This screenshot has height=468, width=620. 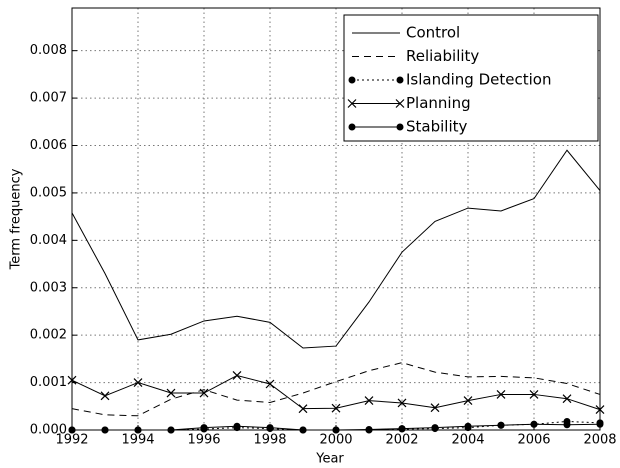 What do you see at coordinates (48, 287) in the screenshot?
I see `y-tick-label: 0.003` at bounding box center [48, 287].